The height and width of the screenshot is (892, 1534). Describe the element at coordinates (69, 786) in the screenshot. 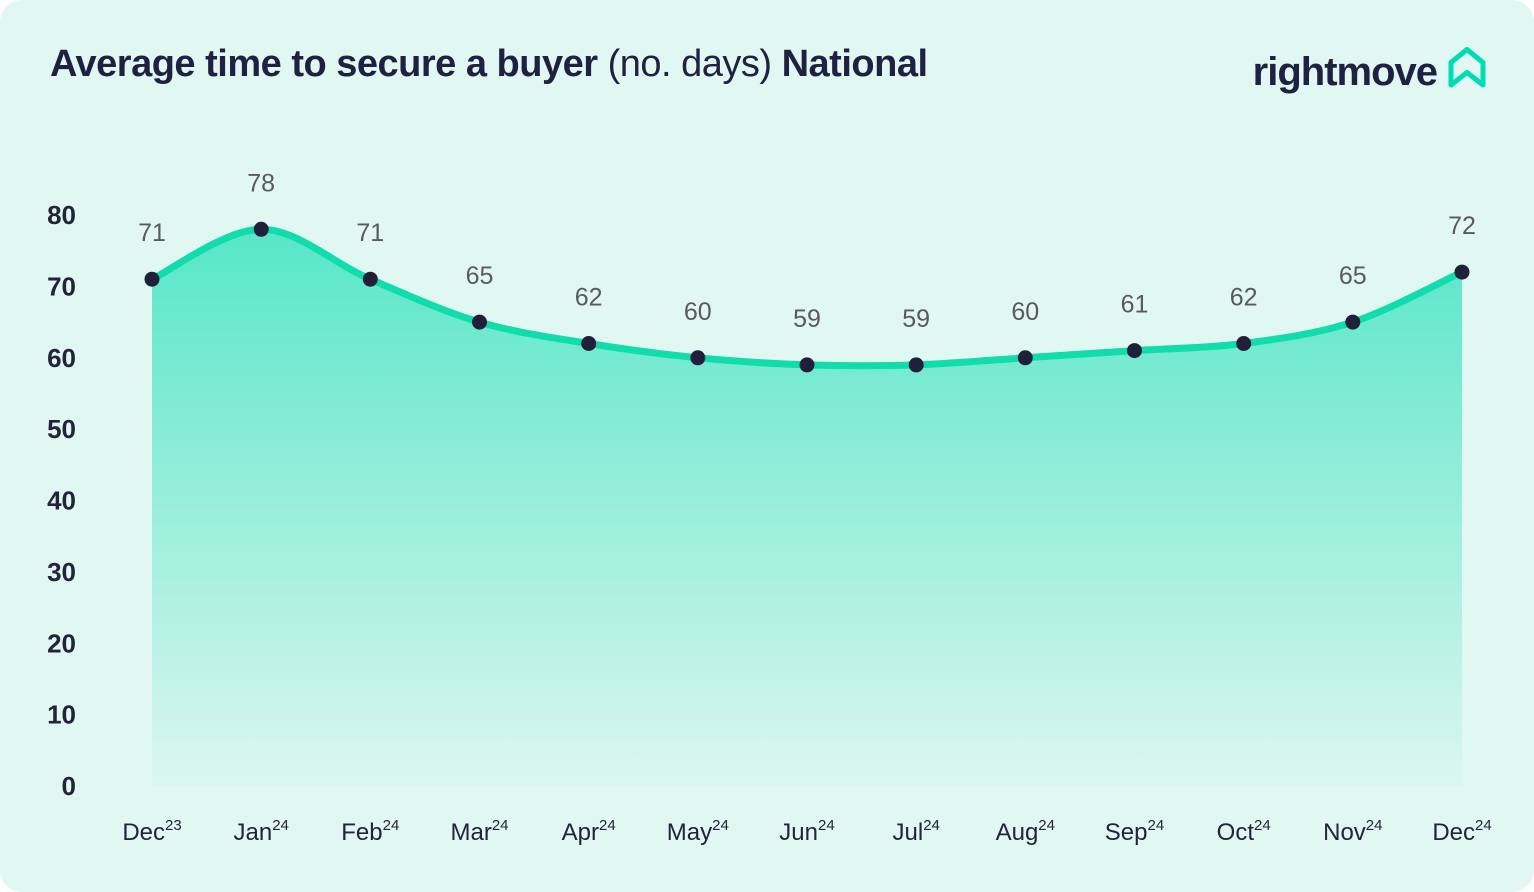

I see `y-axis-tick-label: 0` at that location.